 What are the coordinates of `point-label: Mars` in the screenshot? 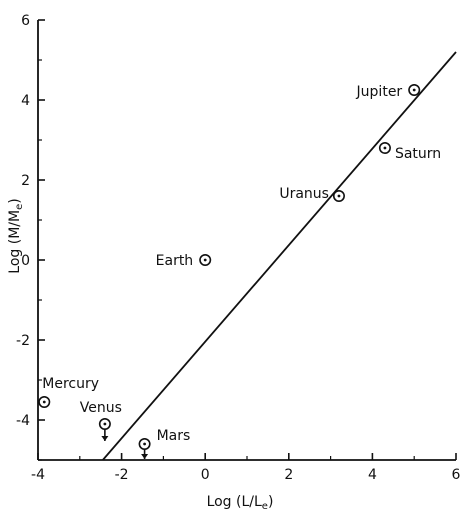 It's located at (174, 436).